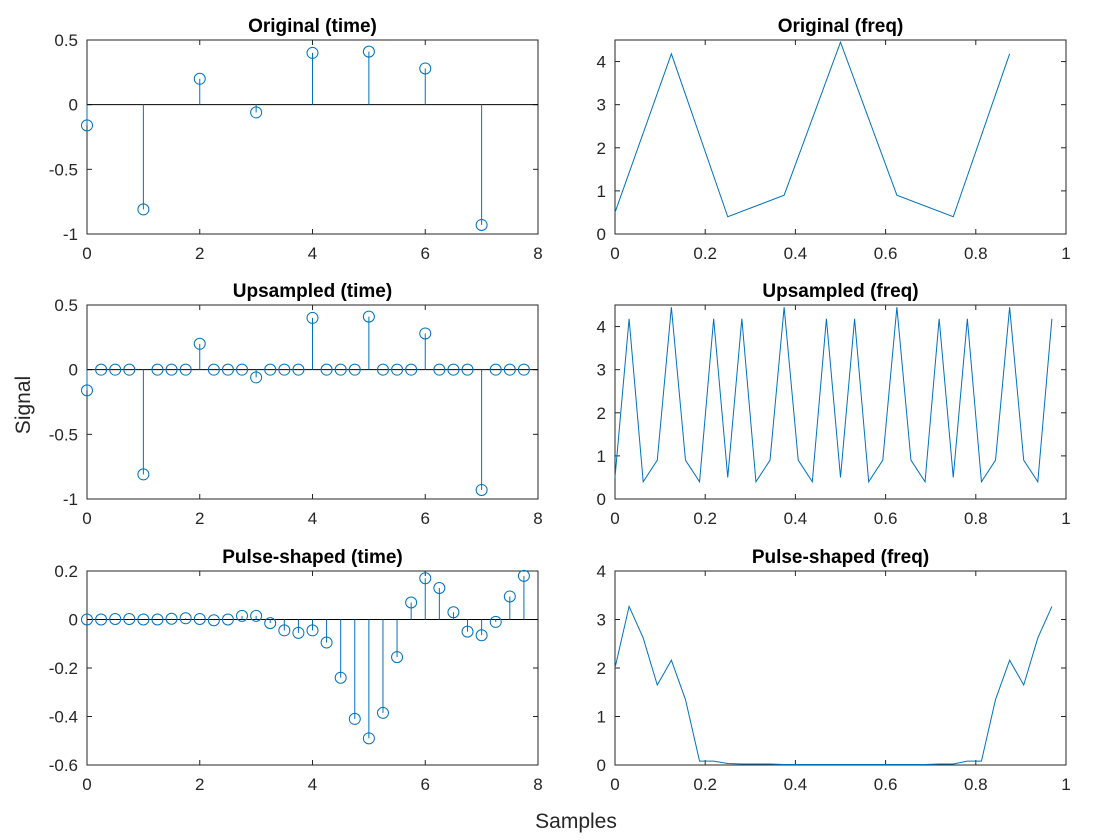 Image resolution: width=1120 pixels, height=840 pixels. Describe the element at coordinates (63, 765) in the screenshot. I see `y-tick-label: -0.6` at that location.